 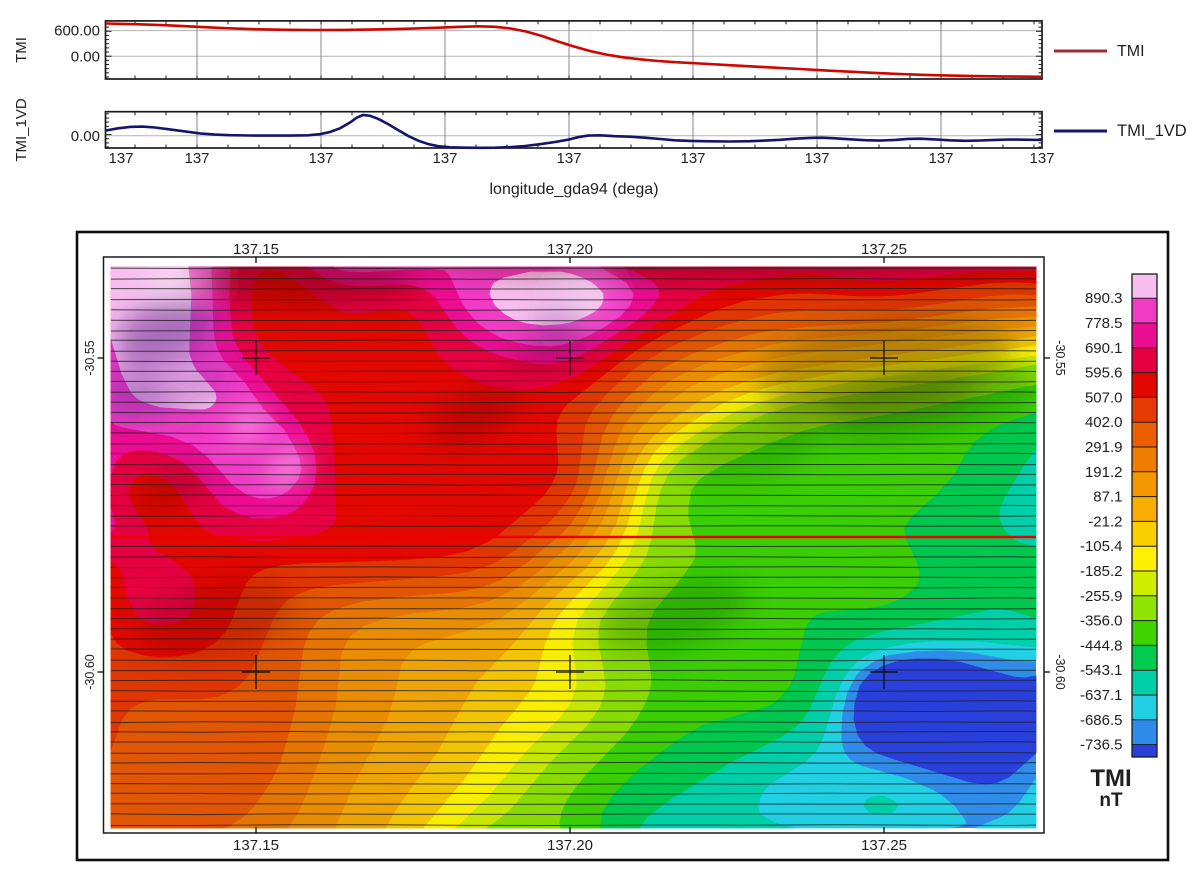 What do you see at coordinates (1105, 521) in the screenshot?
I see `svg-text: -21.2` at bounding box center [1105, 521].